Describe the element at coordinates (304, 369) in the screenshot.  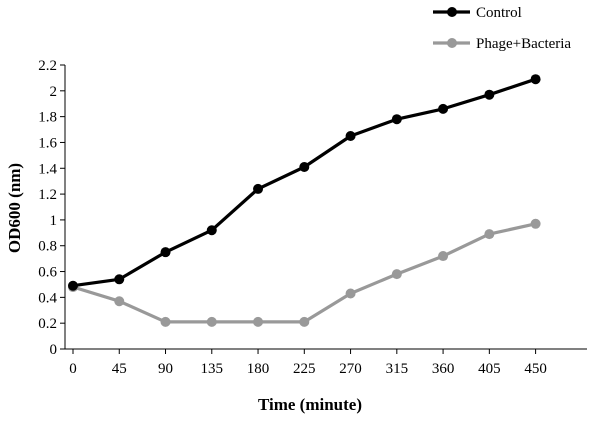
I see `x-tick-label: 225` at that location.